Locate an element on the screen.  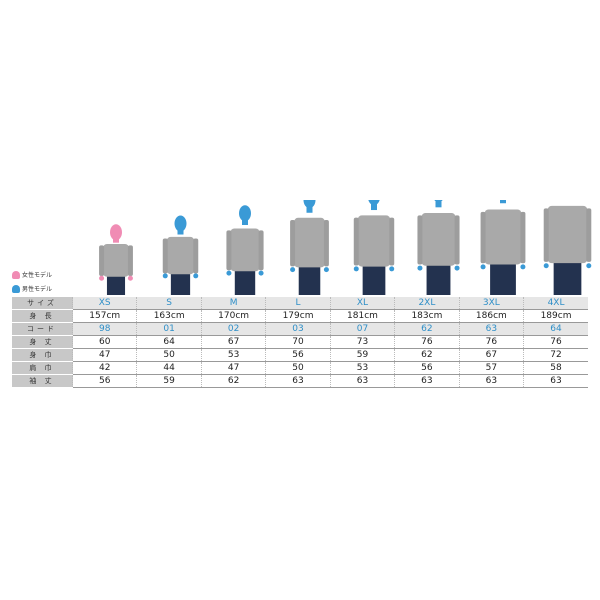
table-cell: 2XL is located at coordinates (427, 303).